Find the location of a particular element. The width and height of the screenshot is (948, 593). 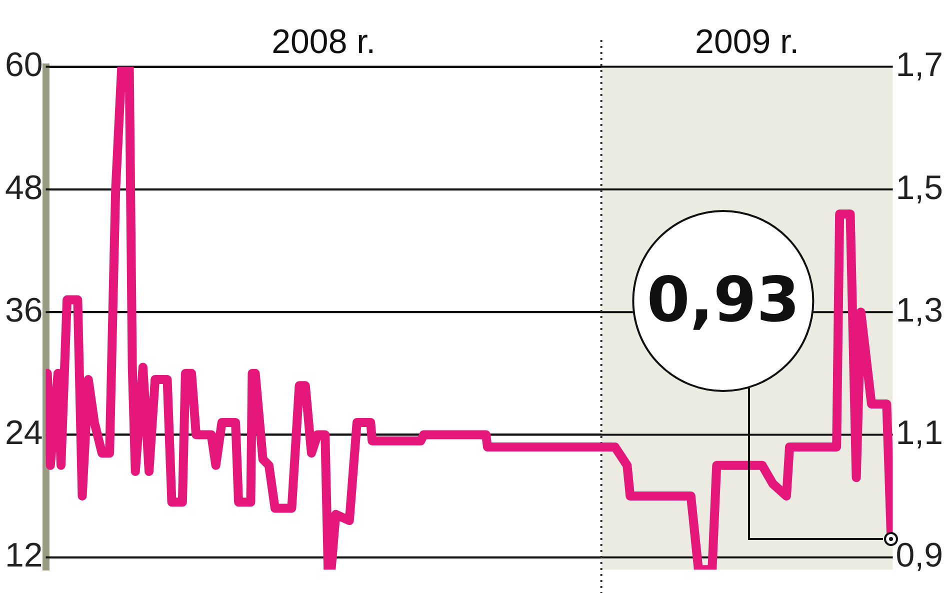

y-tick-label: 24 is located at coordinates (23, 433).